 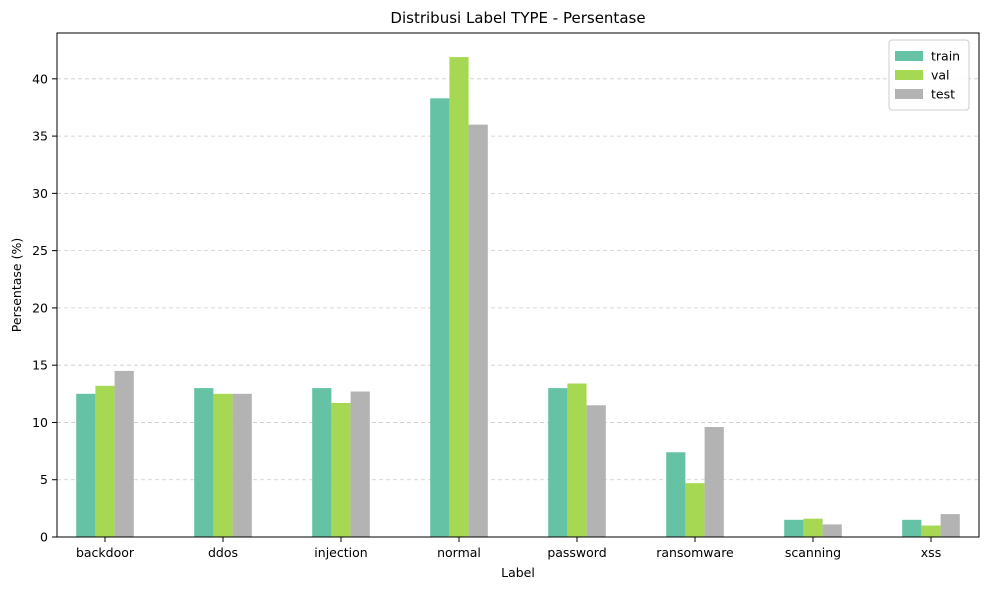 What do you see at coordinates (40, 78) in the screenshot?
I see `y-tick-label: 40` at bounding box center [40, 78].